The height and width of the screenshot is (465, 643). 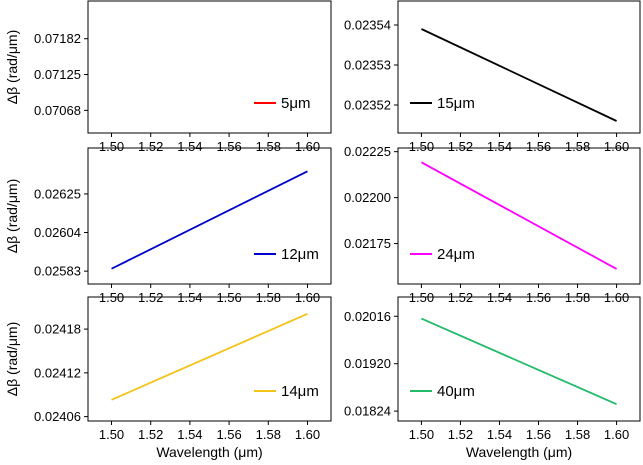 I want to click on chart-6-series-line, so click(x=519, y=361).